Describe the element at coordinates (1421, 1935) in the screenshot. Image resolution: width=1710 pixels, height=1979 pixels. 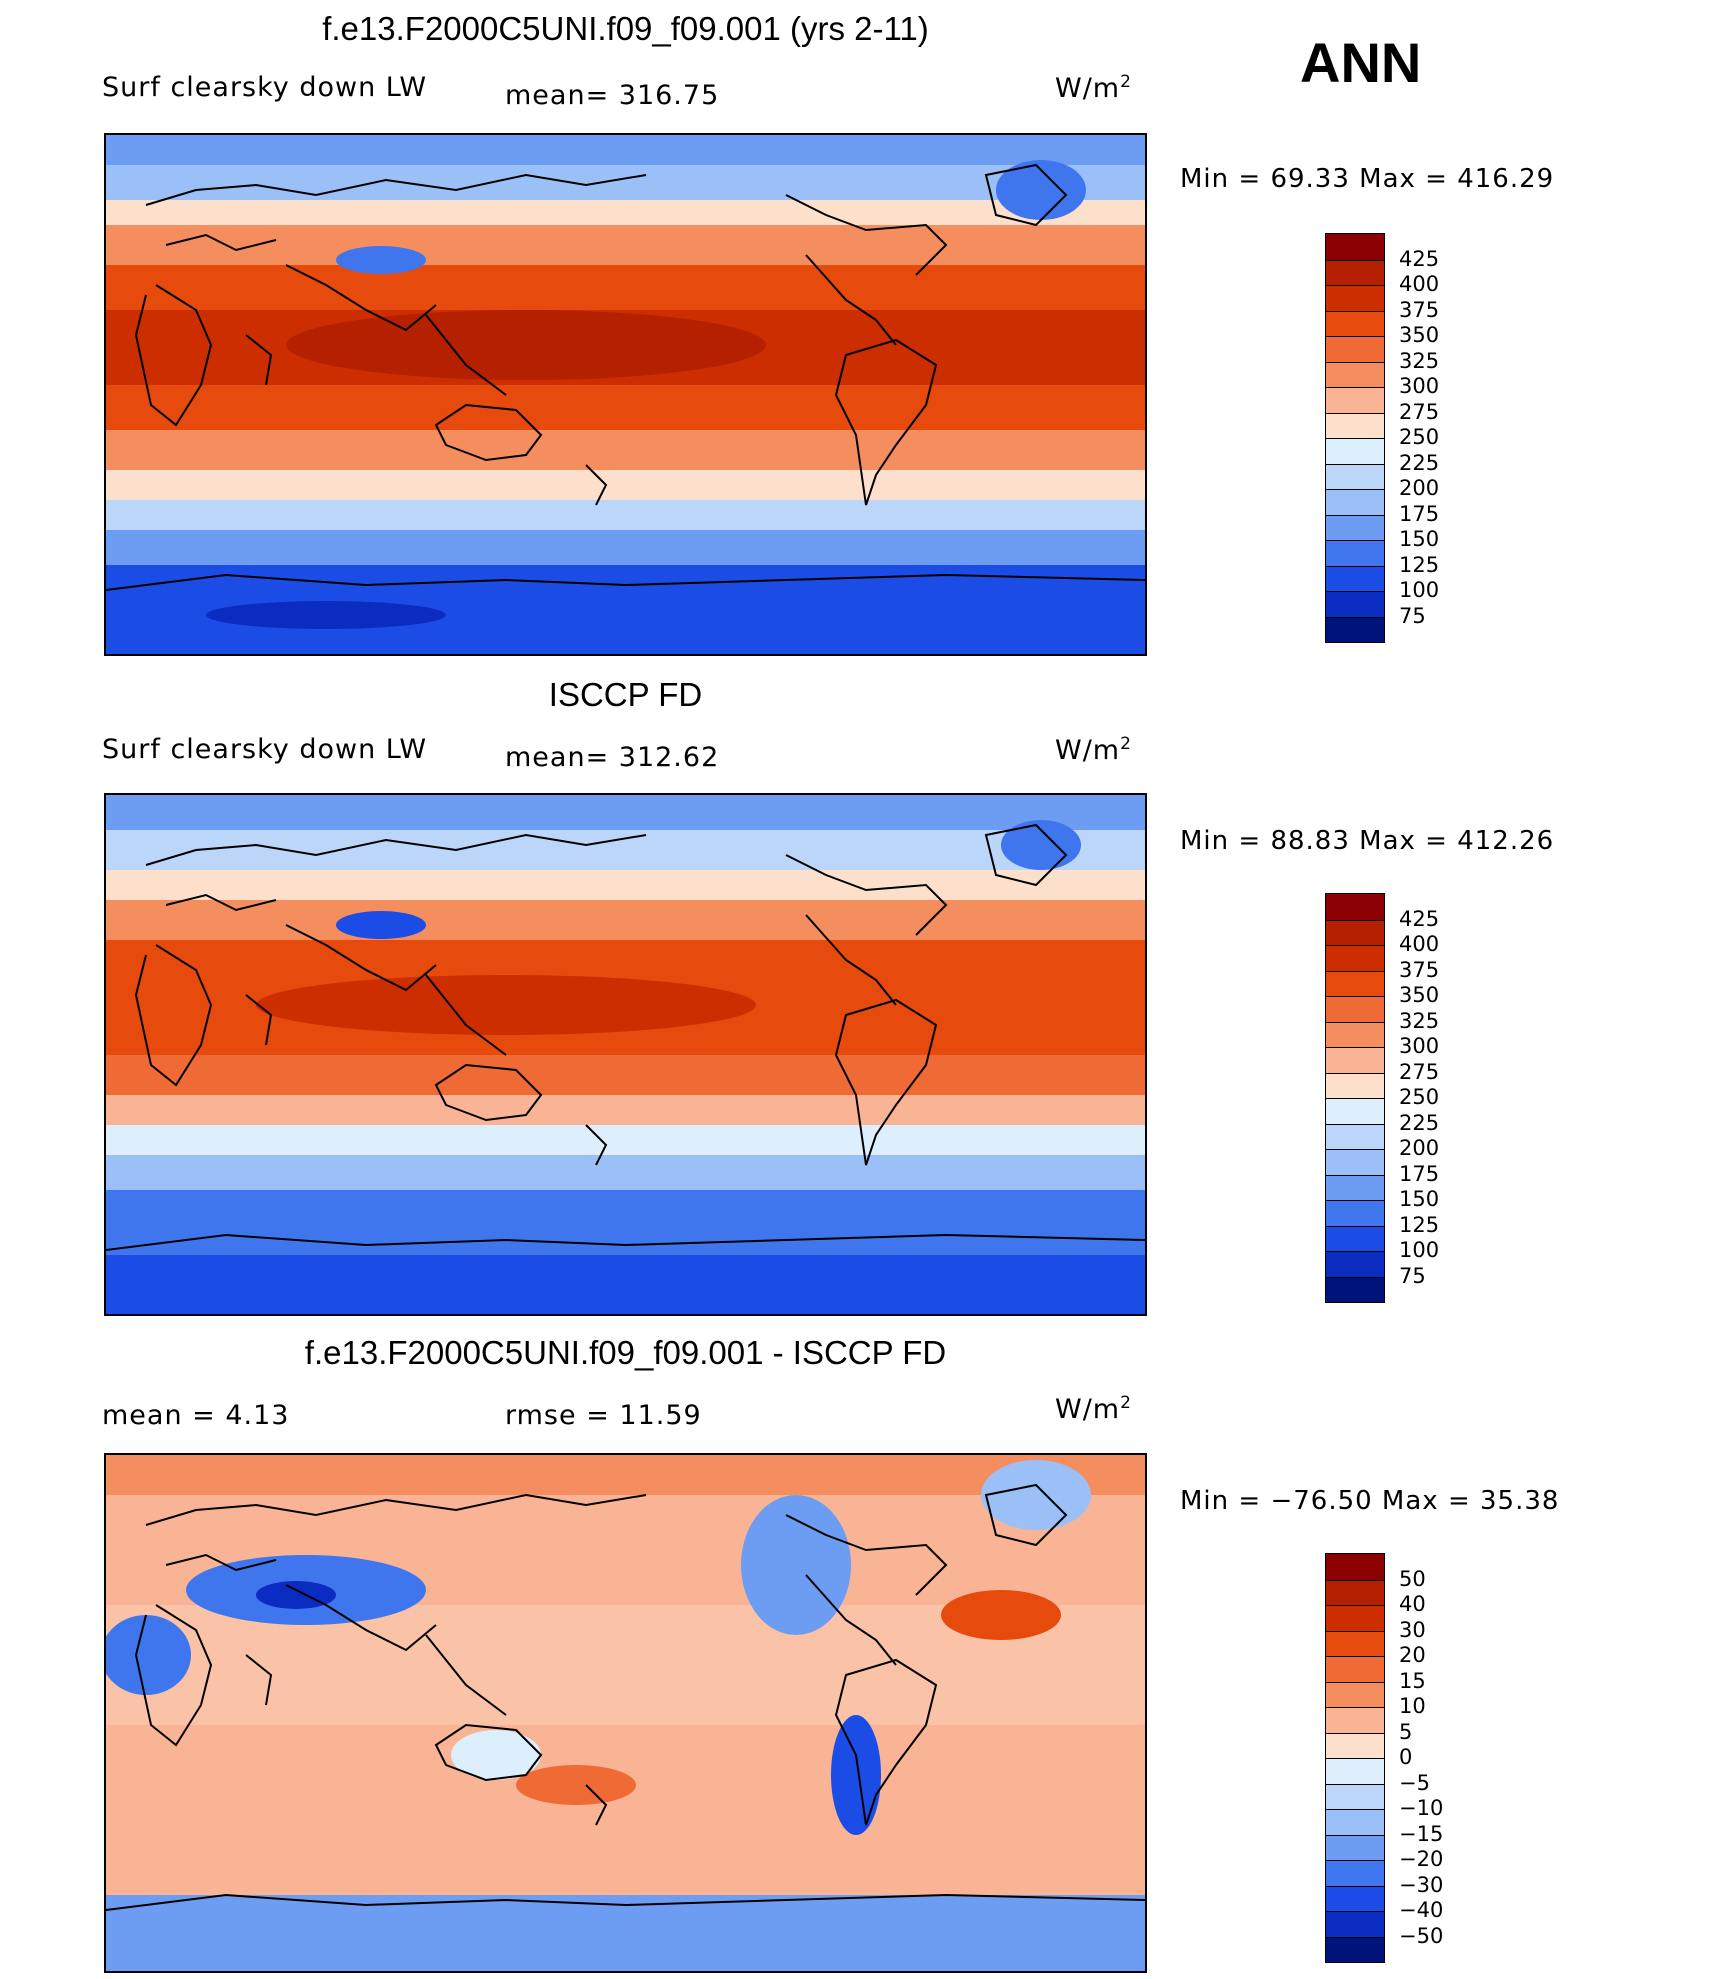
I see `colorbar-3-tick-label: −50` at that location.